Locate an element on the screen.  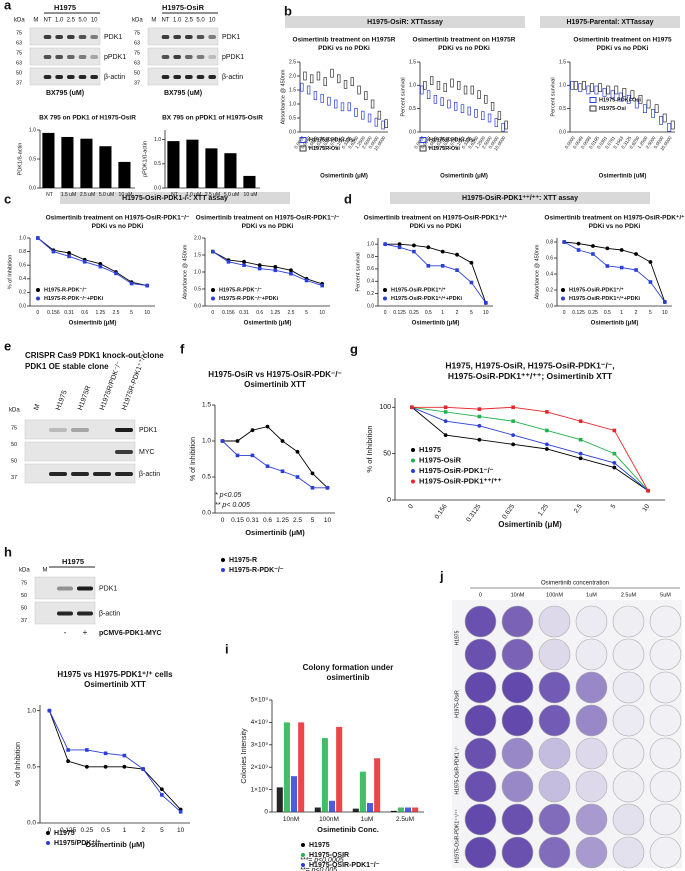
y-tick-label: 2.0 is located at coordinates (197, 238).